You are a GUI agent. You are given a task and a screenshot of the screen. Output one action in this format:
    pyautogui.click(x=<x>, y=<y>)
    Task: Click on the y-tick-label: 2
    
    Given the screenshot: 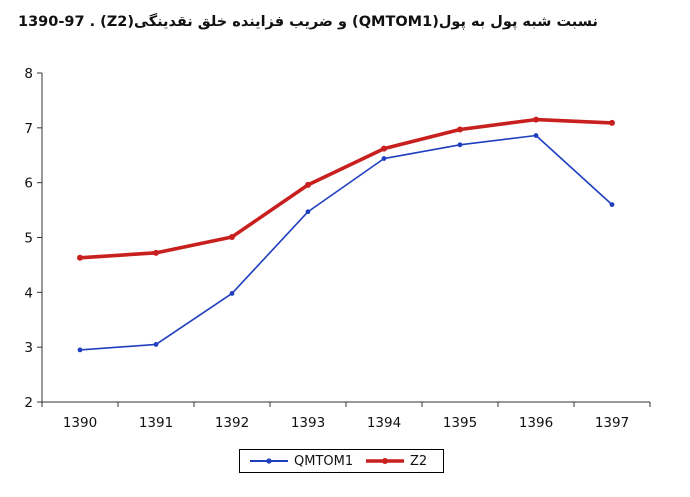 What is the action you would take?
    pyautogui.click(x=28, y=403)
    